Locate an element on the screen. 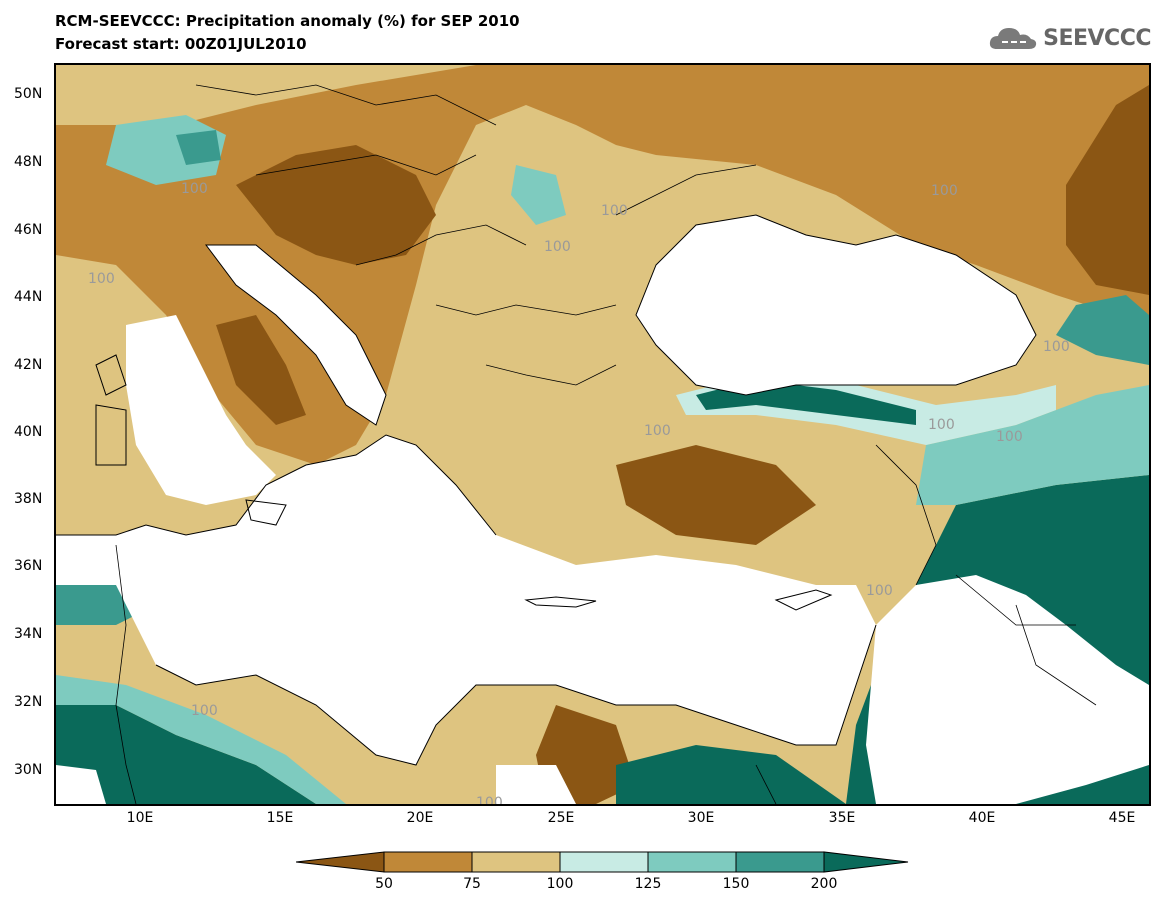  colorbar is located at coordinates (602, 862).